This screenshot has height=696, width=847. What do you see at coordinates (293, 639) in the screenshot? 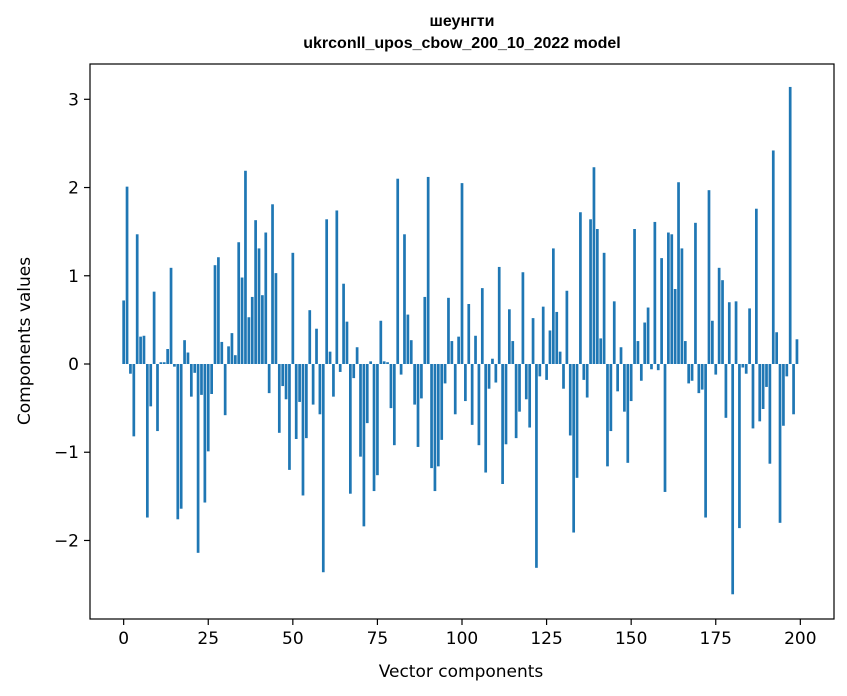
I see `x-tick-label: 50` at bounding box center [293, 639].